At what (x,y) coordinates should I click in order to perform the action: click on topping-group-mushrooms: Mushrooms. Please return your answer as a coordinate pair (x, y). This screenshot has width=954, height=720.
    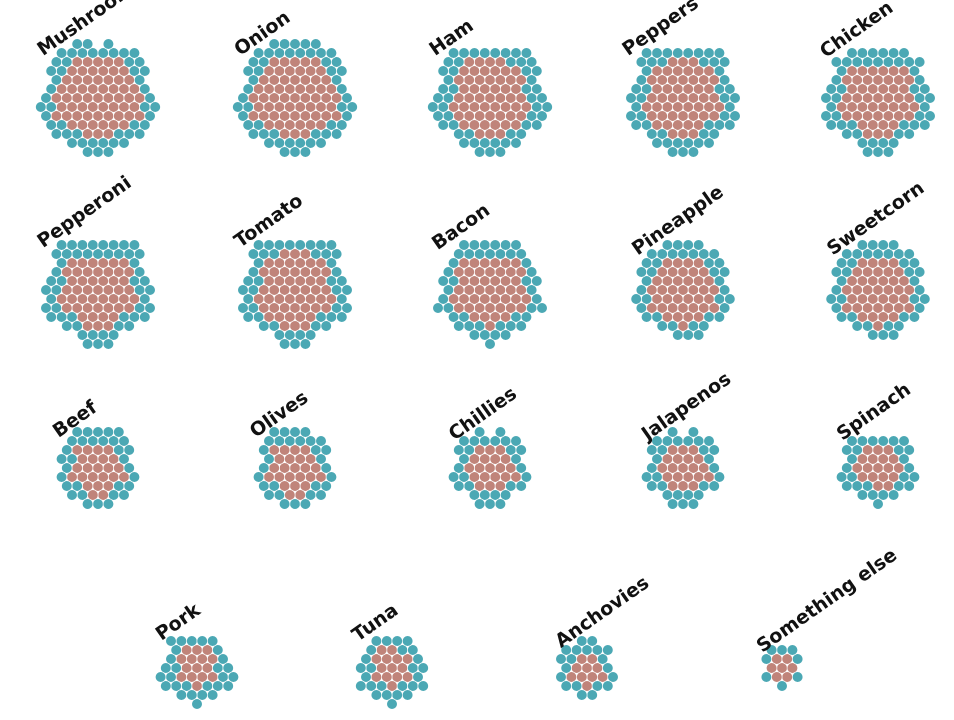
    Looking at the image, I should click on (97, 79).